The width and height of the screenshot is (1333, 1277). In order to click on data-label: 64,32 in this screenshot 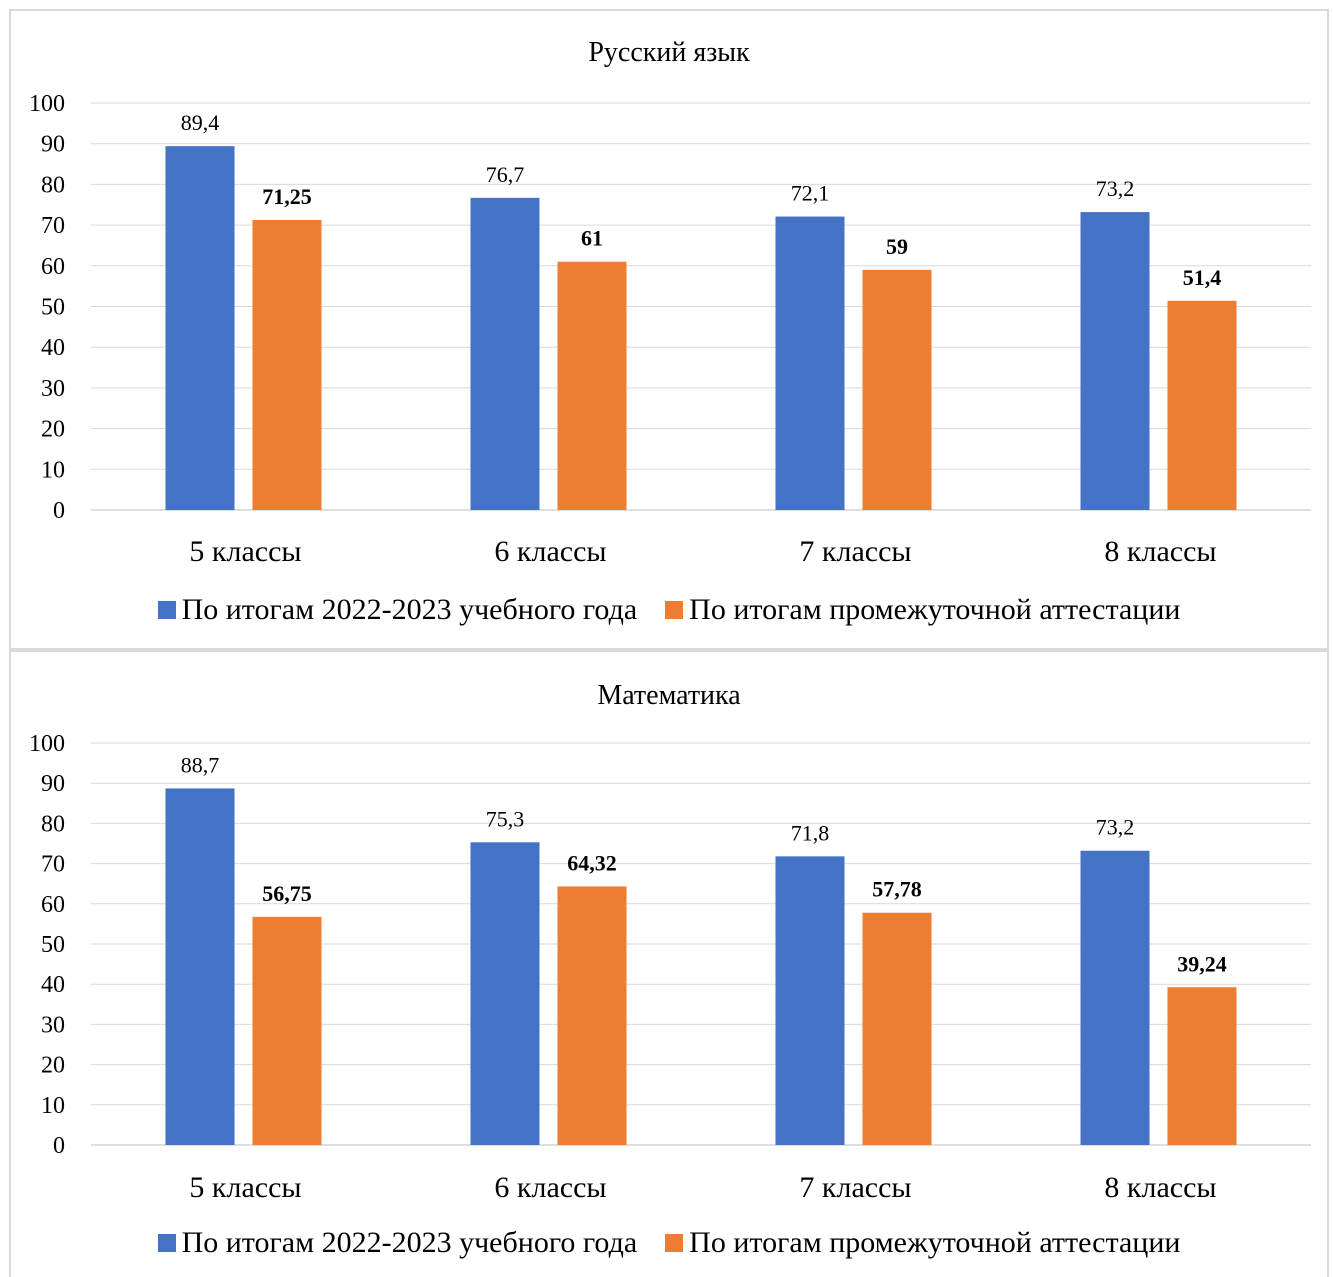, I will do `click(592, 862)`.